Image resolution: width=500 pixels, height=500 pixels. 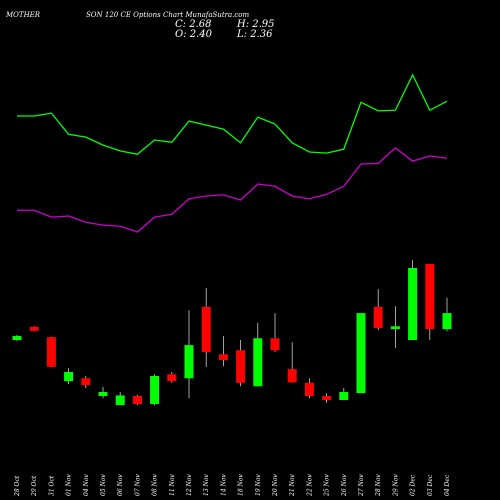 I want to click on x-tick-label: 01 Nov, so click(x=69, y=485).